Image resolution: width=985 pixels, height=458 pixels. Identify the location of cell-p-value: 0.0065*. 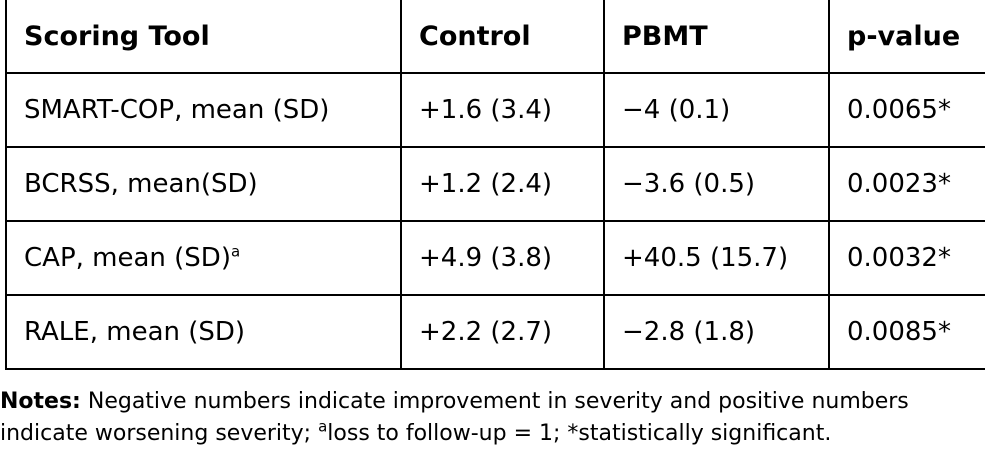
(906, 110).